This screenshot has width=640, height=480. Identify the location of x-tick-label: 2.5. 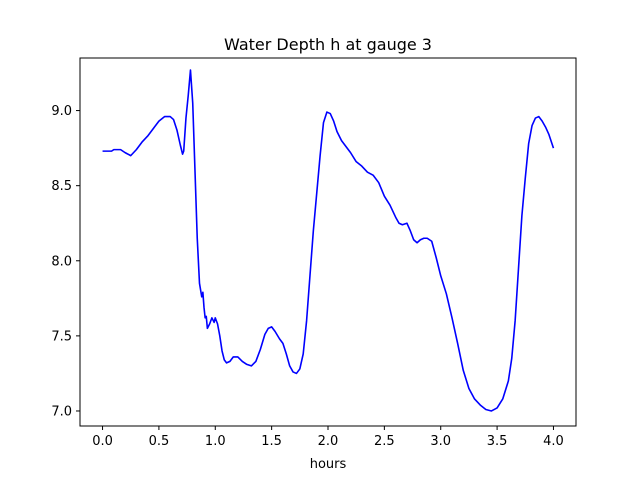
(384, 441).